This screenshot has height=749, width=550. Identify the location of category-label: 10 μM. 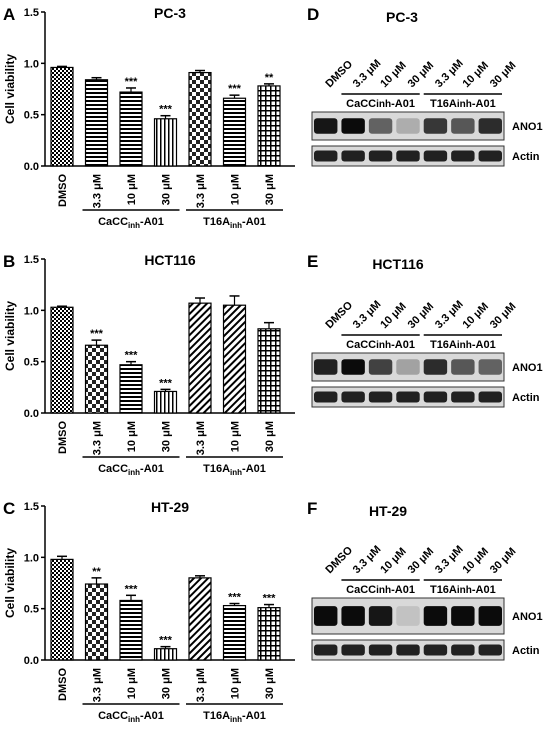
(236, 683).